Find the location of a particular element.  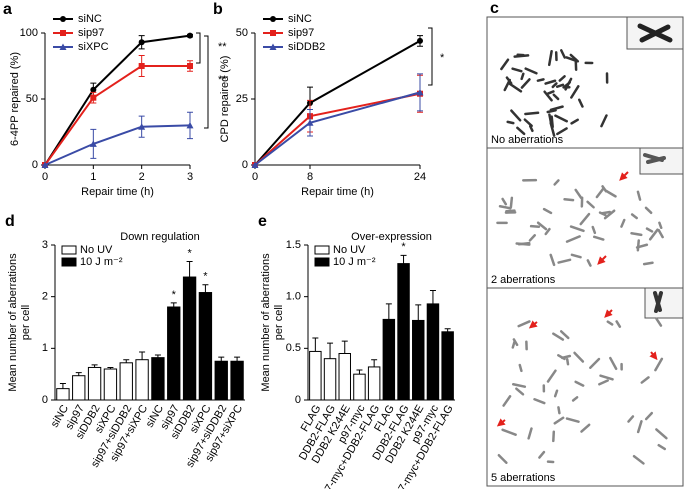

y-tick-label: 1.5 is located at coordinates (293, 245).